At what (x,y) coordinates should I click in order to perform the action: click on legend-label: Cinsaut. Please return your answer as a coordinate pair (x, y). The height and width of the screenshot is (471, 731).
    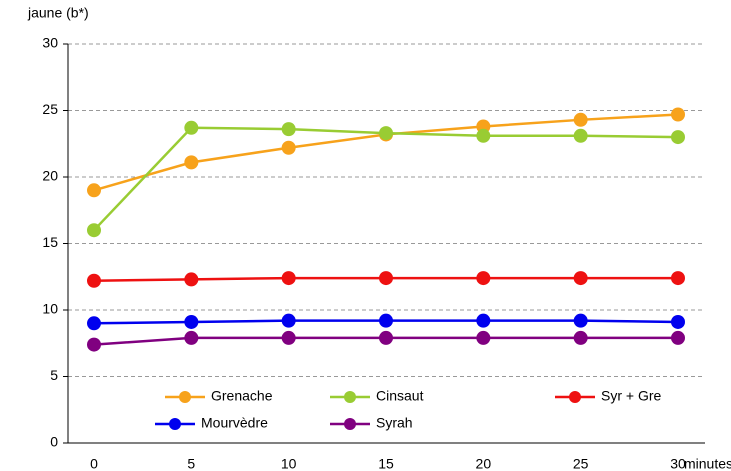
    Looking at the image, I should click on (400, 396).